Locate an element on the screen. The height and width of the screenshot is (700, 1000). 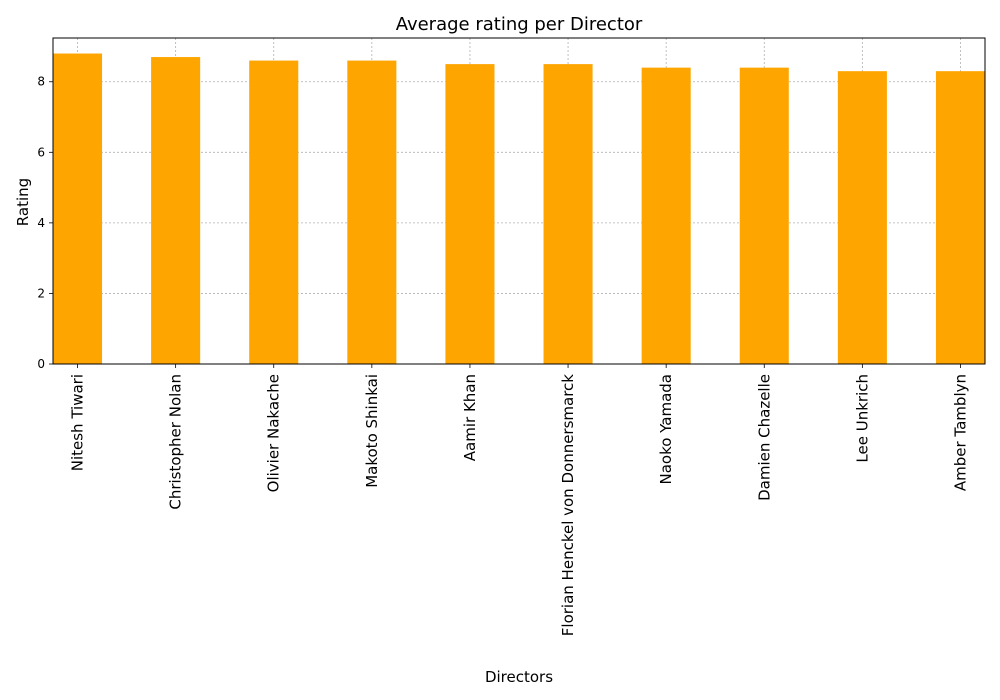
chart-title: Average rating per Director is located at coordinates (519, 24).